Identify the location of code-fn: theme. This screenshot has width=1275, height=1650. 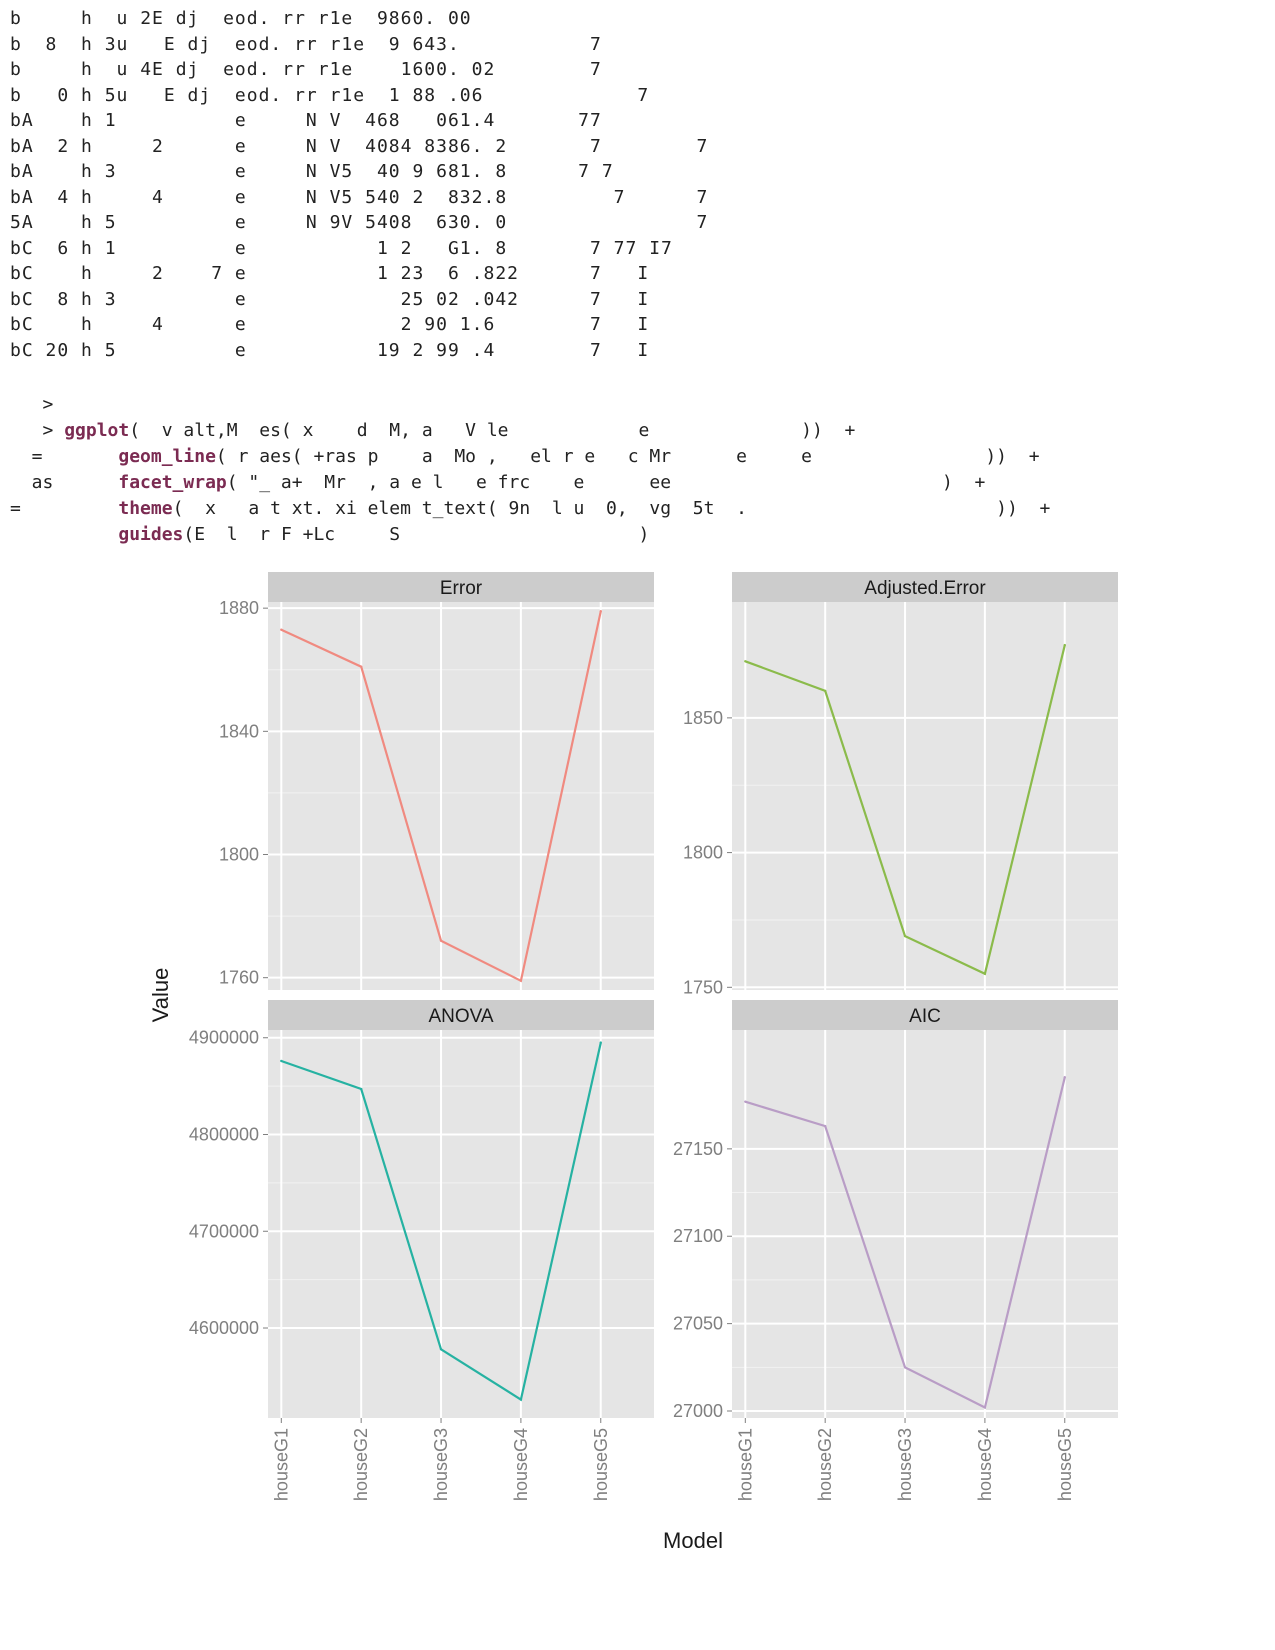
(145, 508).